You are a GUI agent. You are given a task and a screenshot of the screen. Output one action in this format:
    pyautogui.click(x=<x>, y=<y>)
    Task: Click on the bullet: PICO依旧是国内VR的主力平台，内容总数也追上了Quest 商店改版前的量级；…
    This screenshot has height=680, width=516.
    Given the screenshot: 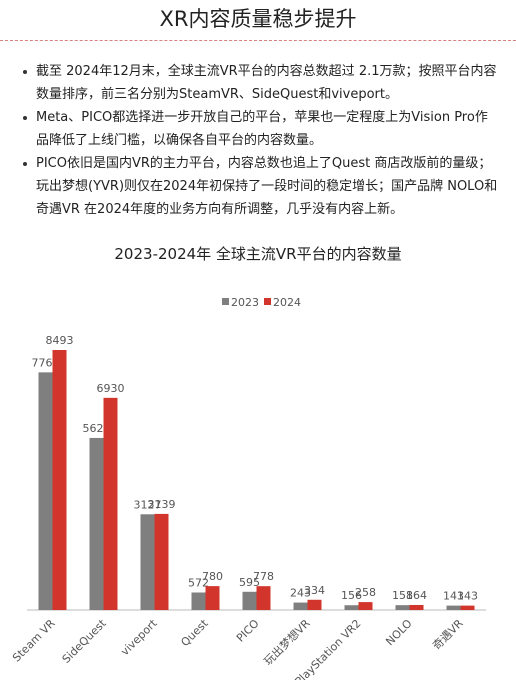 What is the action you would take?
    pyautogui.click(x=260, y=186)
    